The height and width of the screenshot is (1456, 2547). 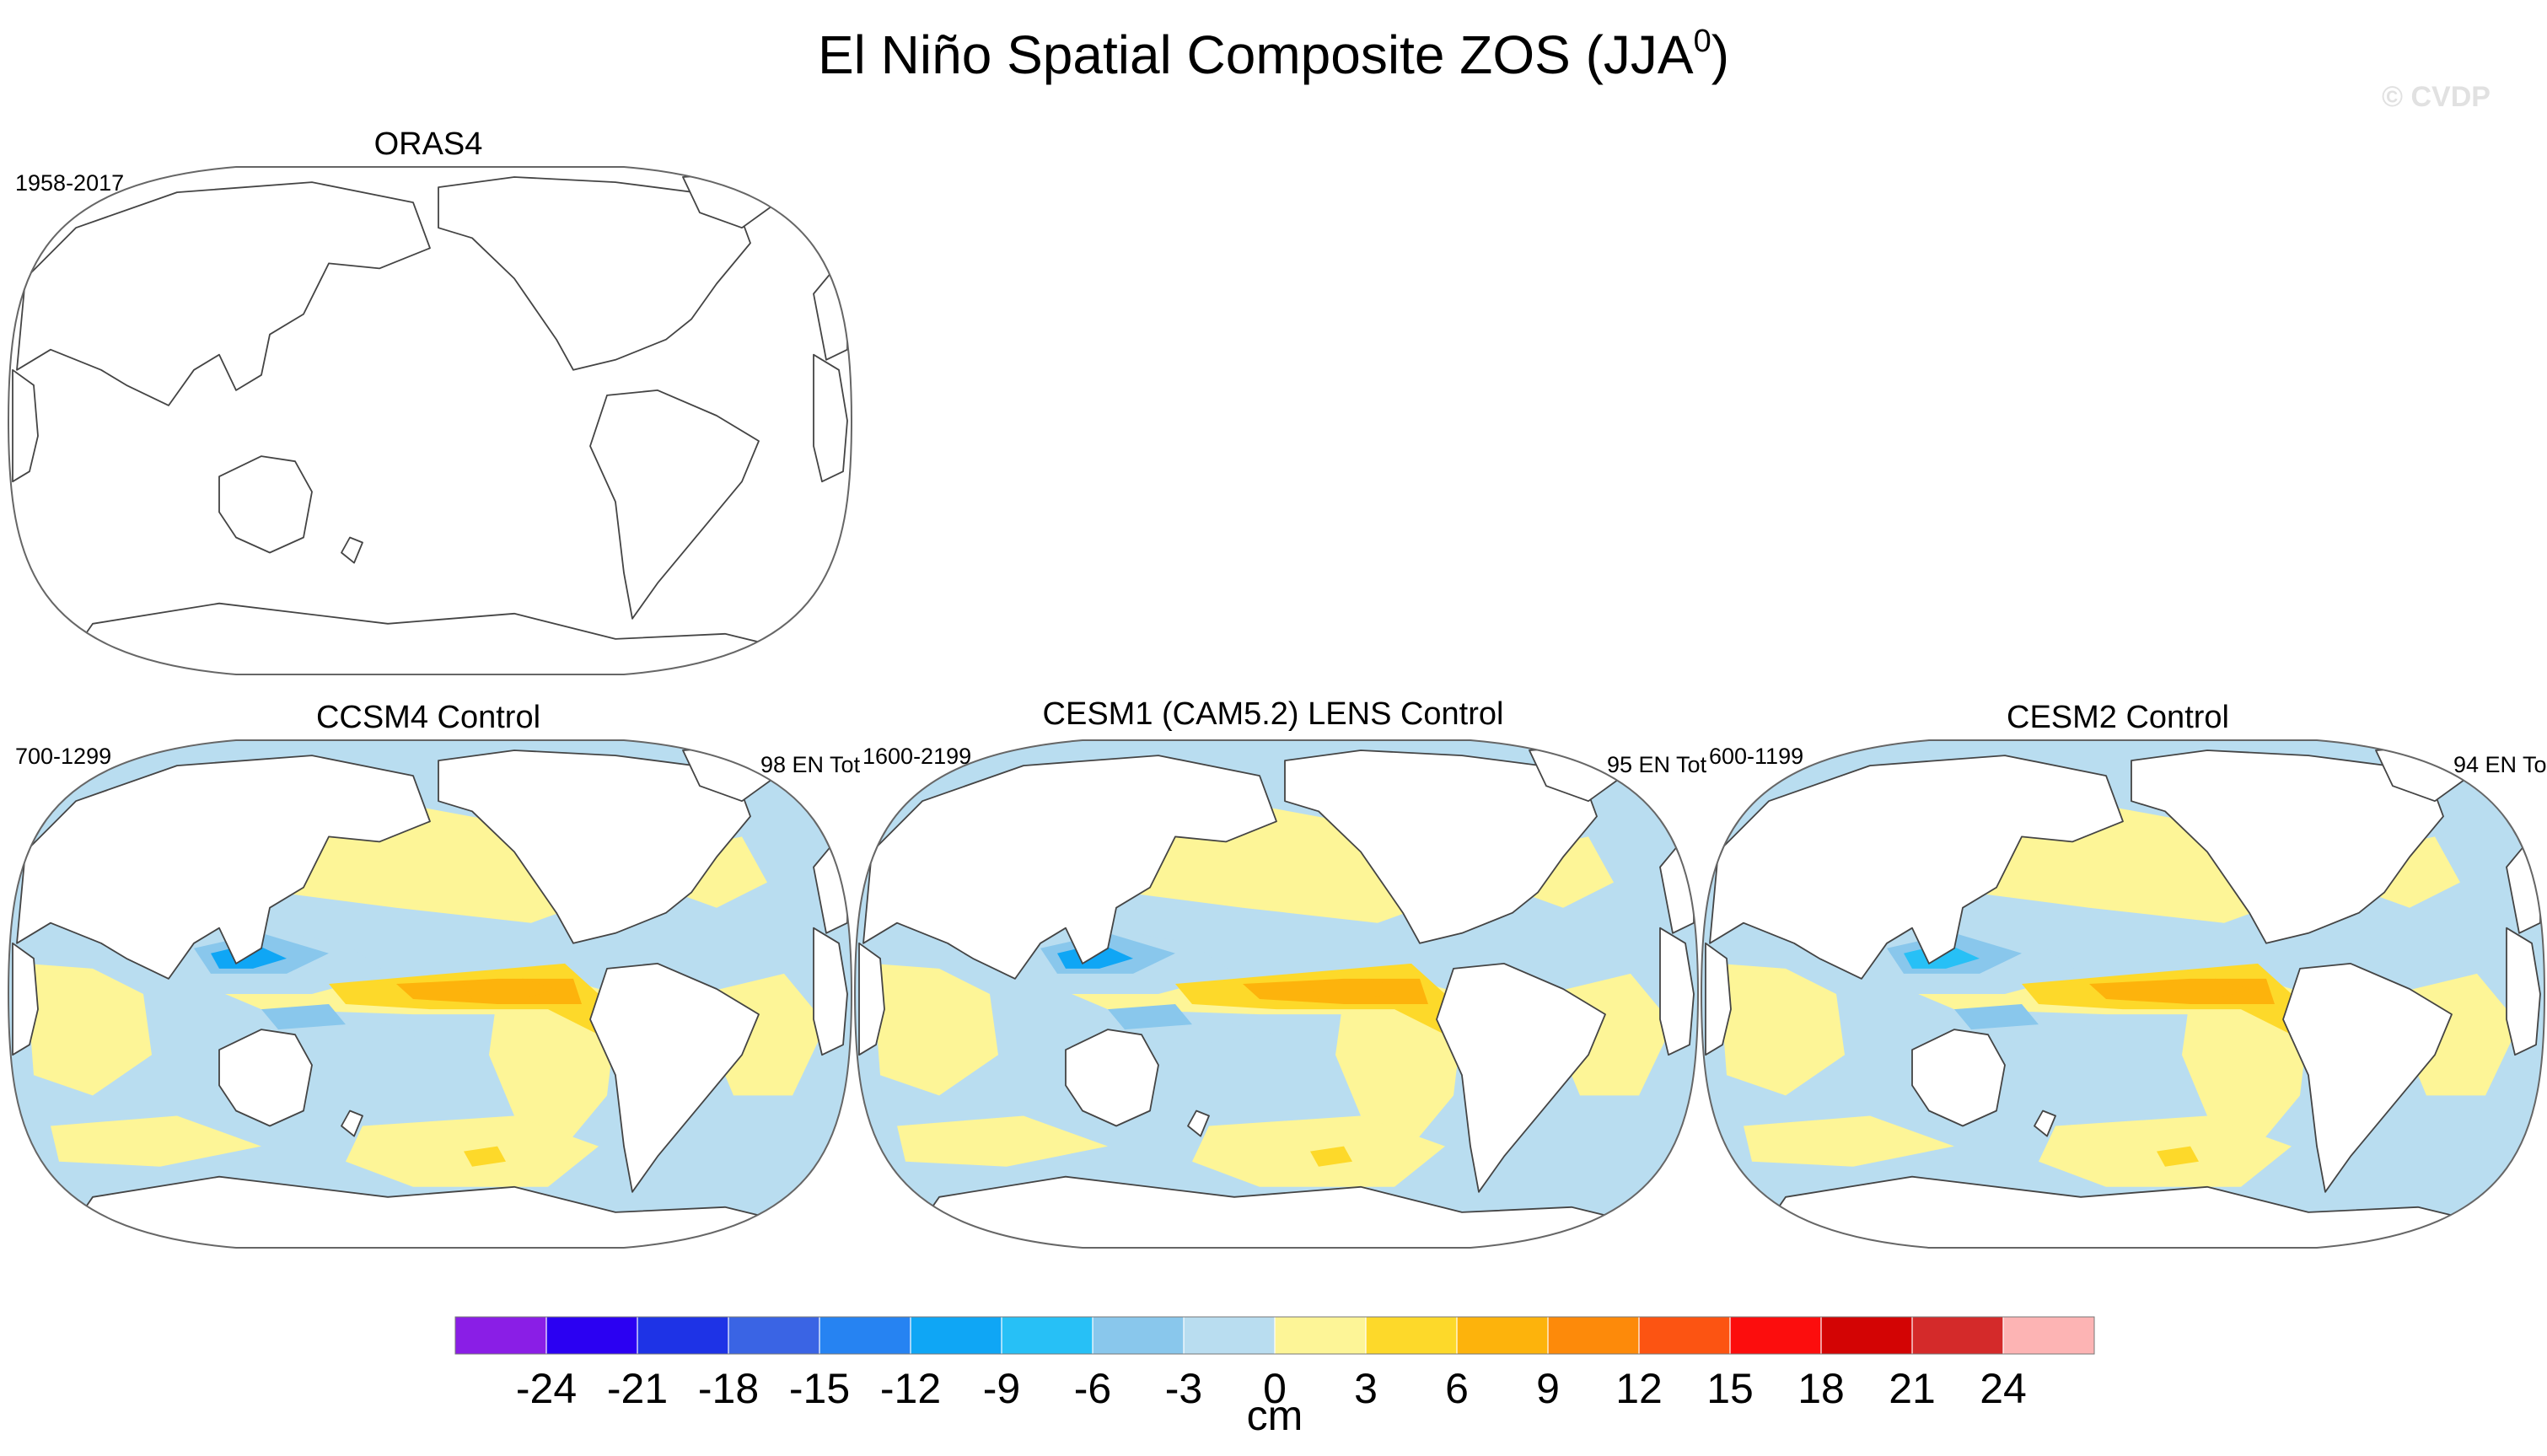 I want to click on panel-count-ccsm4: 98 EN Tot, so click(x=810, y=764).